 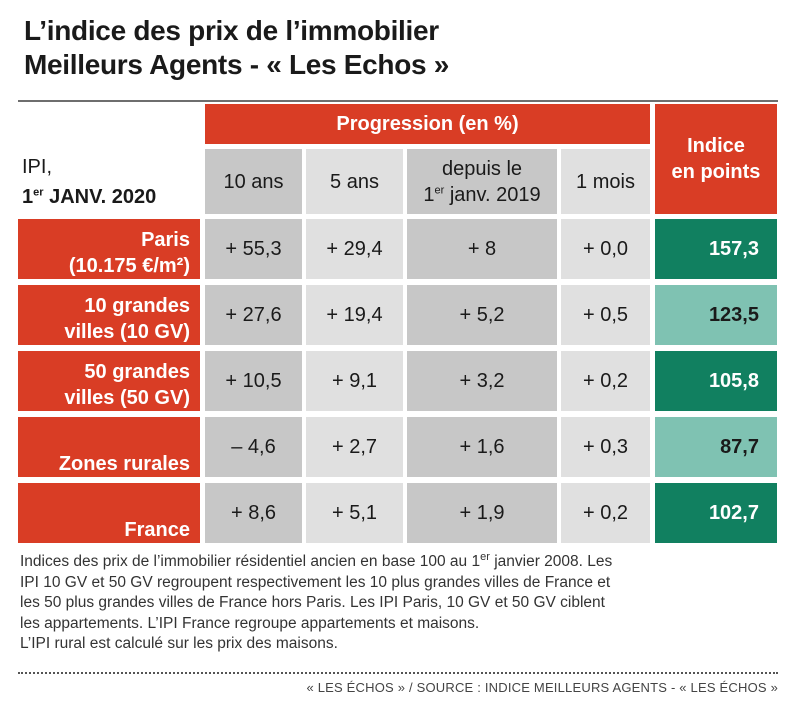 What do you see at coordinates (716, 513) in the screenshot?
I see `cell-france-index: 102,7` at bounding box center [716, 513].